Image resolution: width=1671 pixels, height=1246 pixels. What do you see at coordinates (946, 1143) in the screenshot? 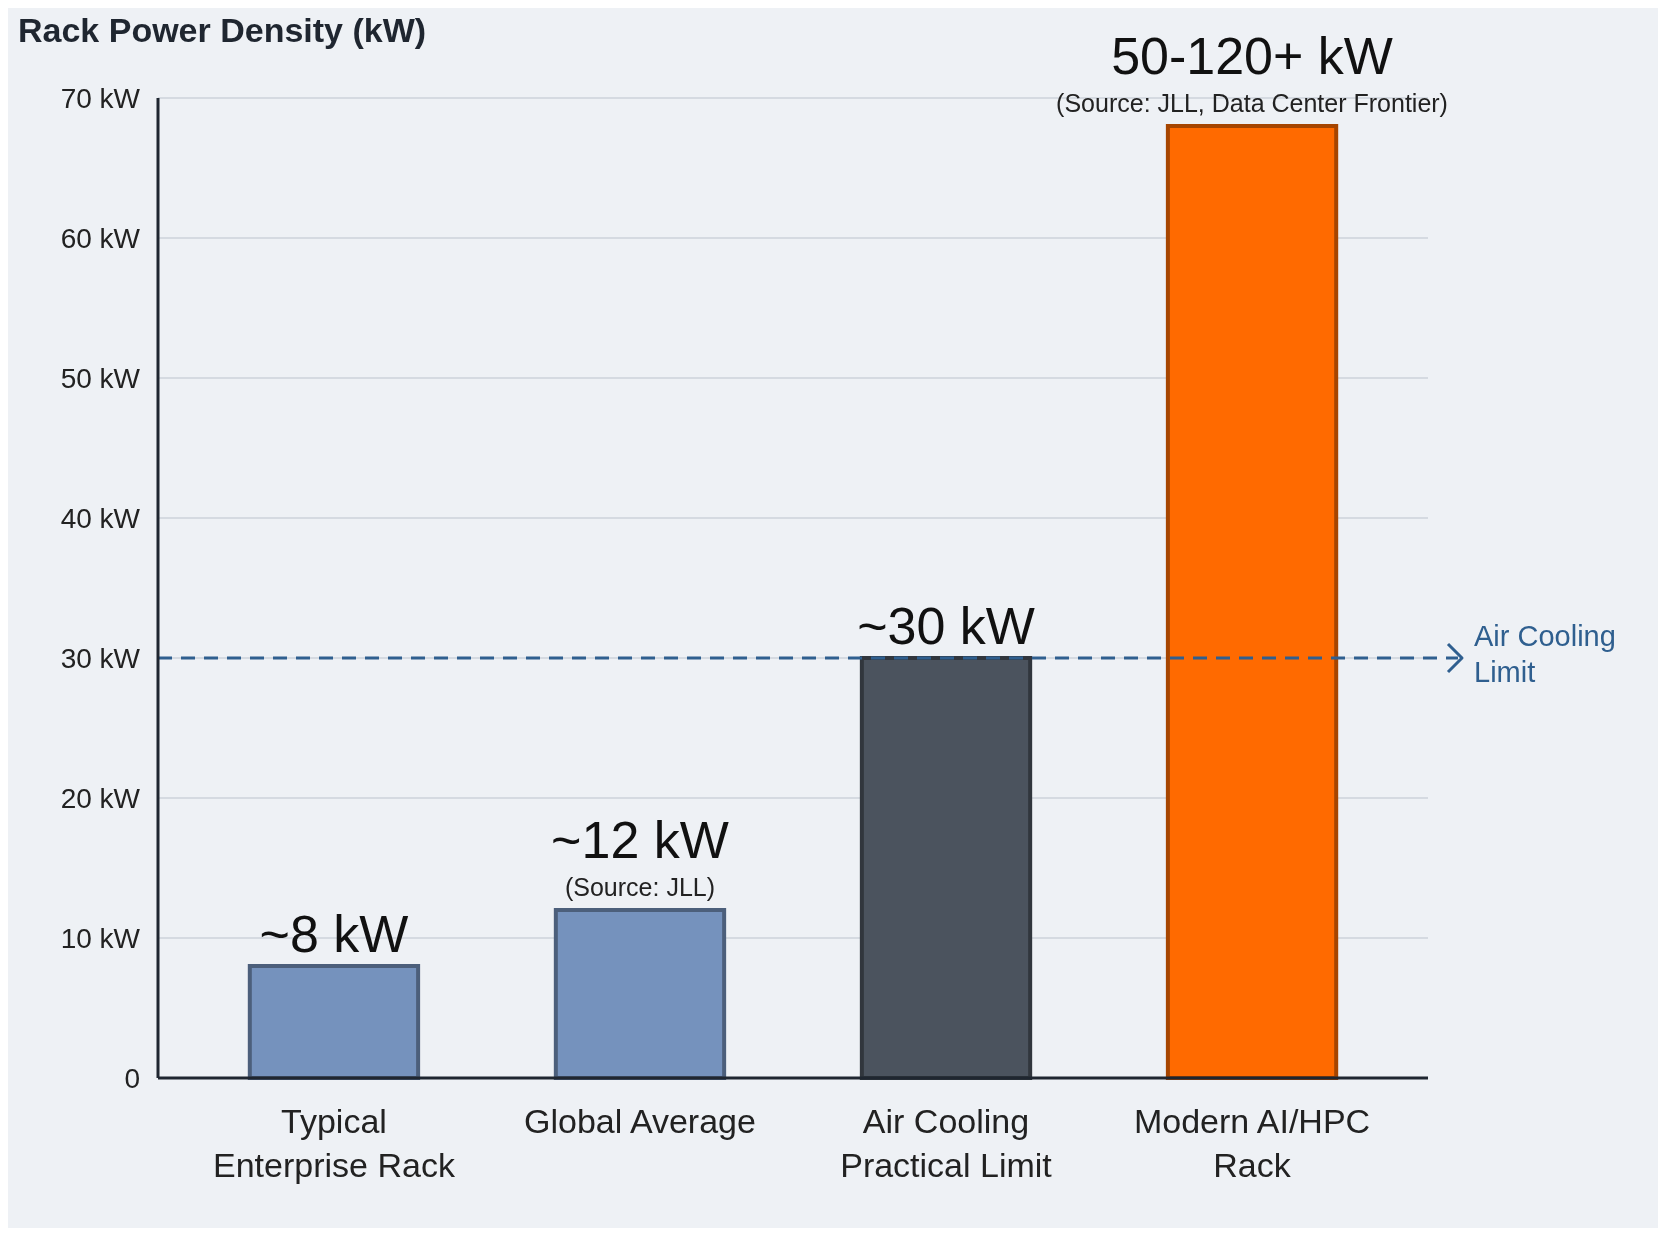
I see `x-tick-label: Air Cooling Practical Limit` at bounding box center [946, 1143].